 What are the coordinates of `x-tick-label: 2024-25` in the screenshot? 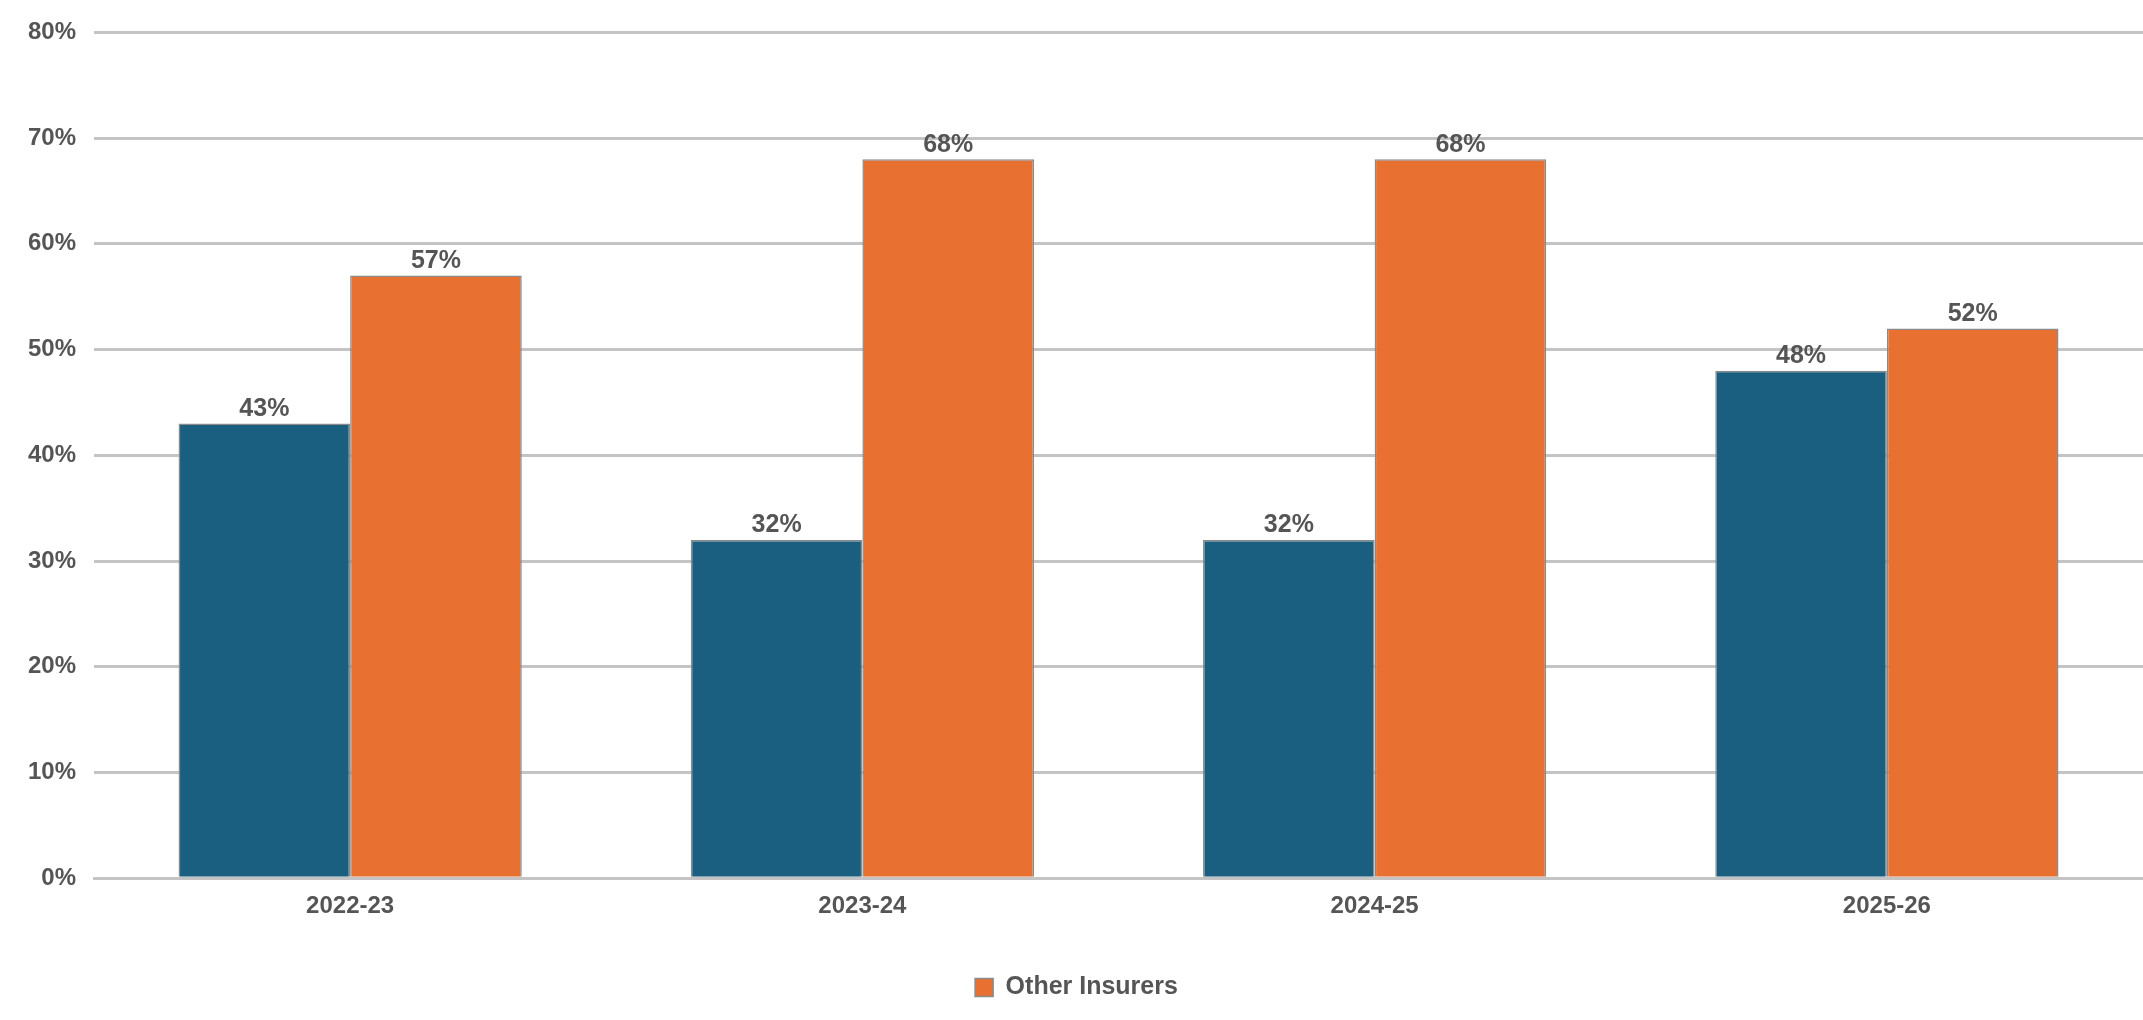 It's located at (1374, 905).